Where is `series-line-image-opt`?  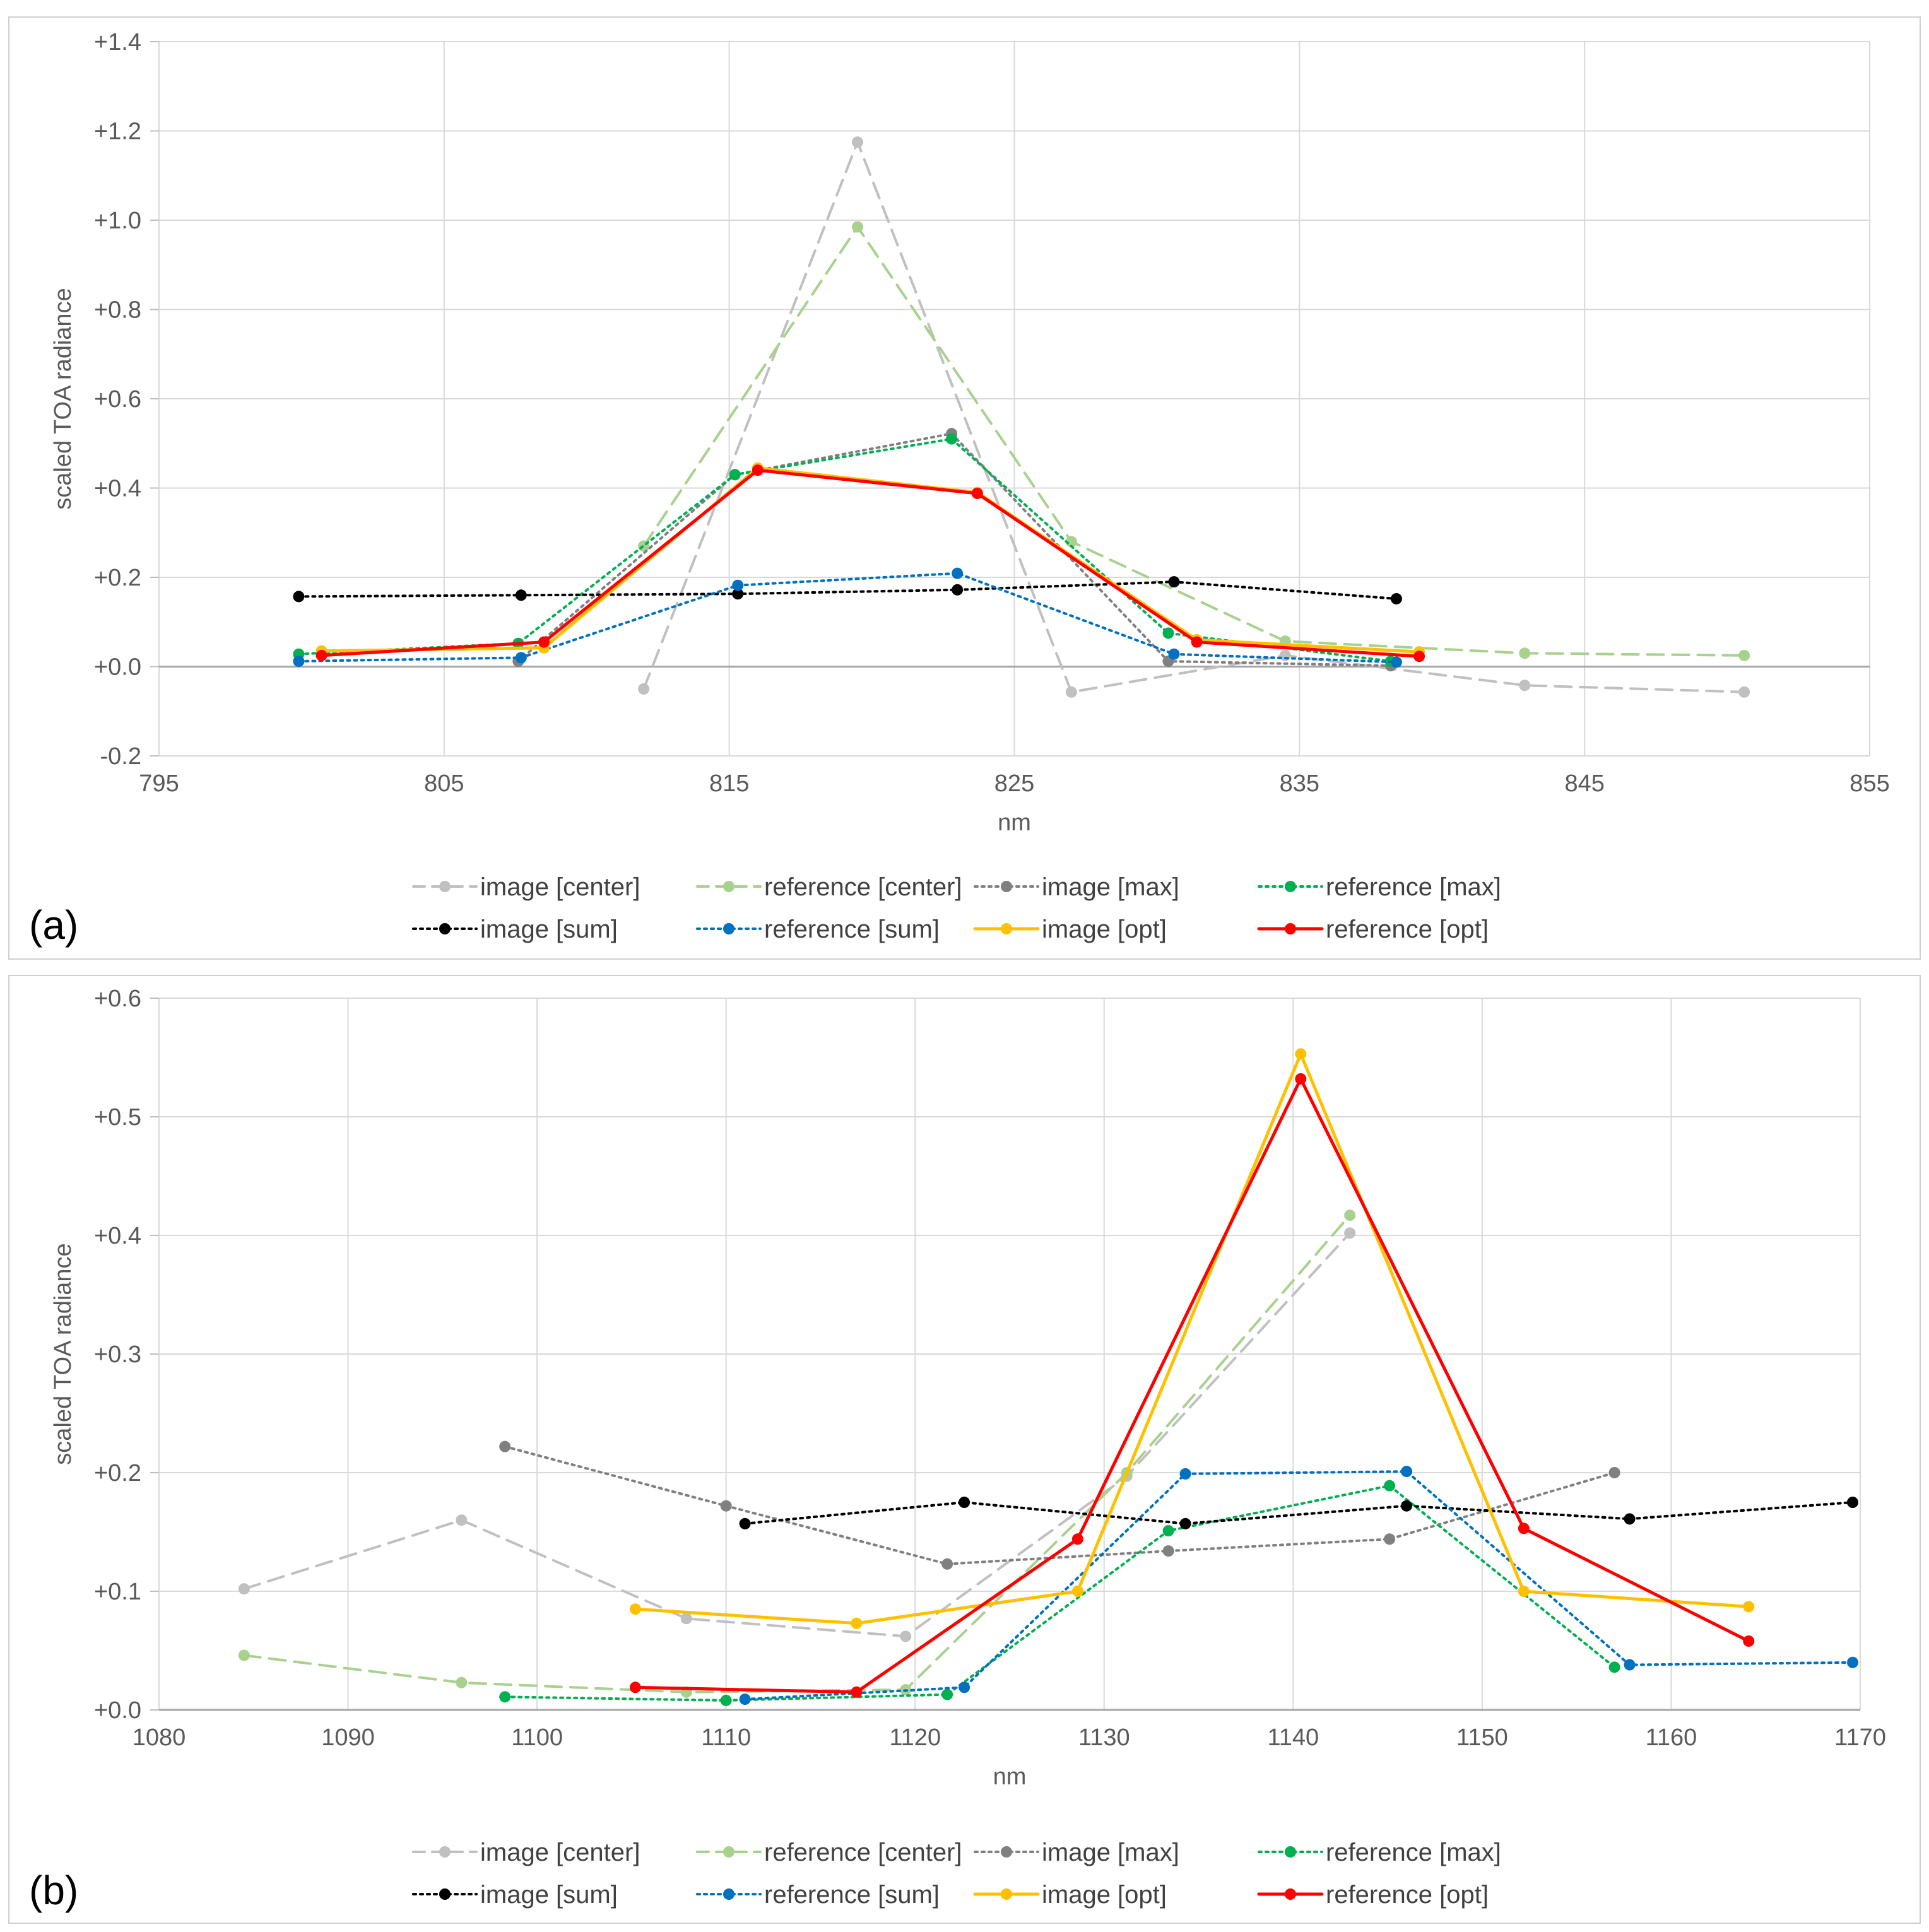 series-line-image-opt is located at coordinates (870, 560).